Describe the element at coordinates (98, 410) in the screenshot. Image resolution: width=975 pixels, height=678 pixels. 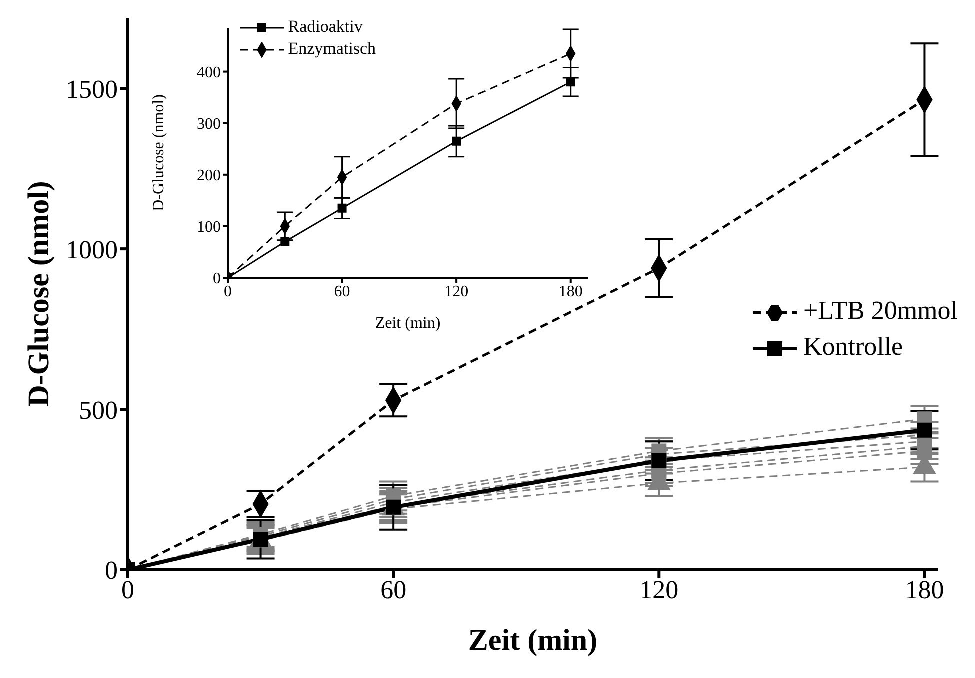
I see `y-tick-label: 500` at that location.